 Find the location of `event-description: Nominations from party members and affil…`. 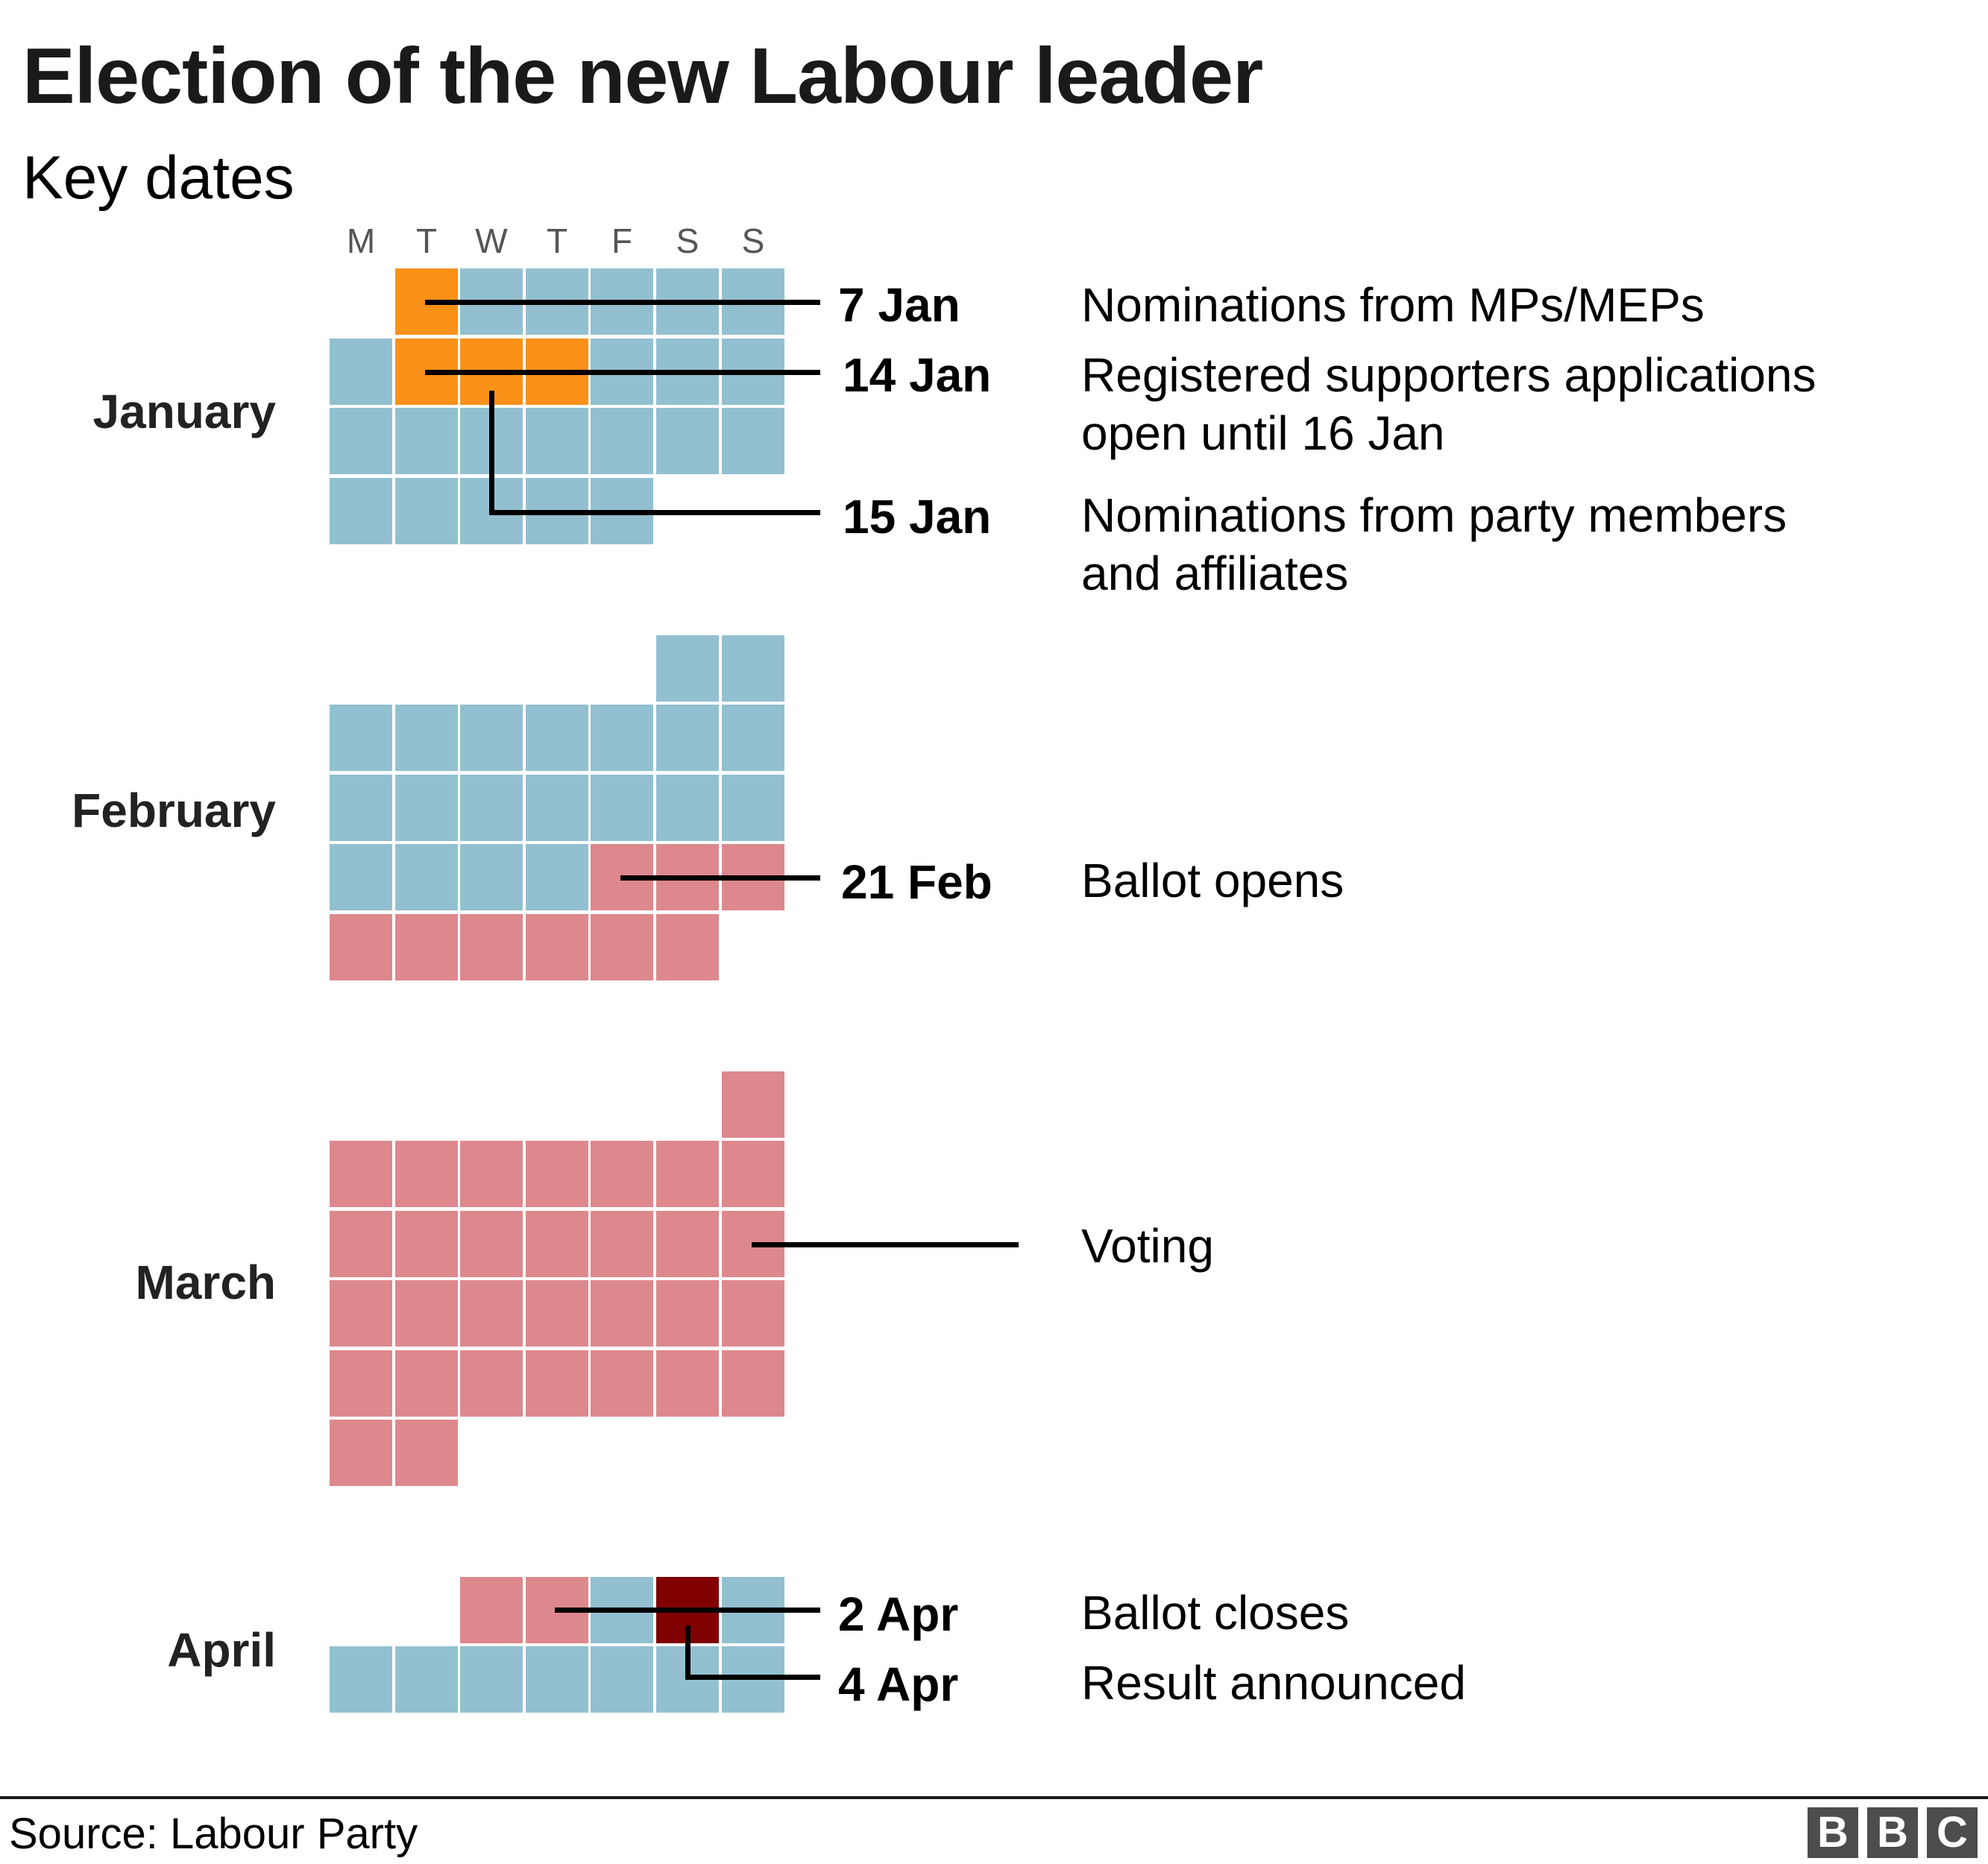

event-description: Nominations from party members and affil… is located at coordinates (1434, 544).